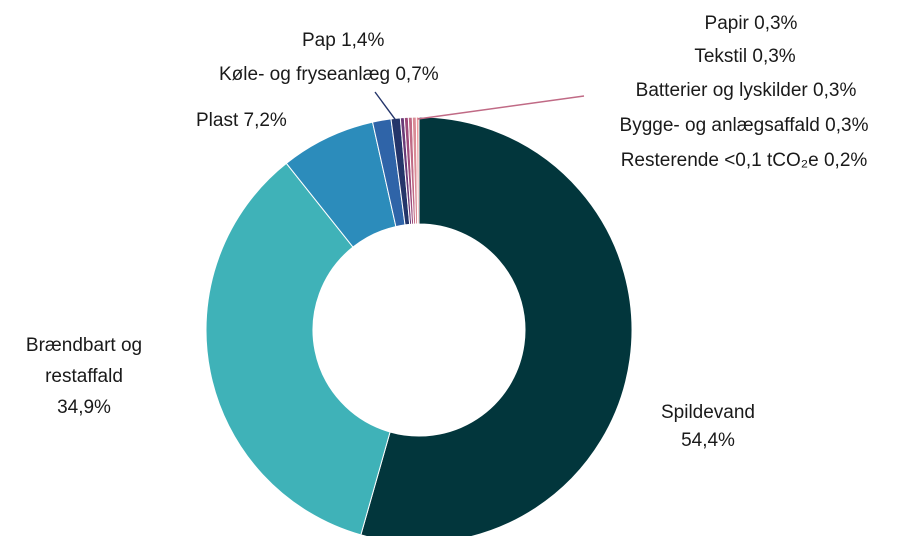 The width and height of the screenshot is (904, 536). What do you see at coordinates (744, 160) in the screenshot?
I see `label-resterende-0-1-tco-e: Resterende <0,1 tCO₂e 0,2%` at bounding box center [744, 160].